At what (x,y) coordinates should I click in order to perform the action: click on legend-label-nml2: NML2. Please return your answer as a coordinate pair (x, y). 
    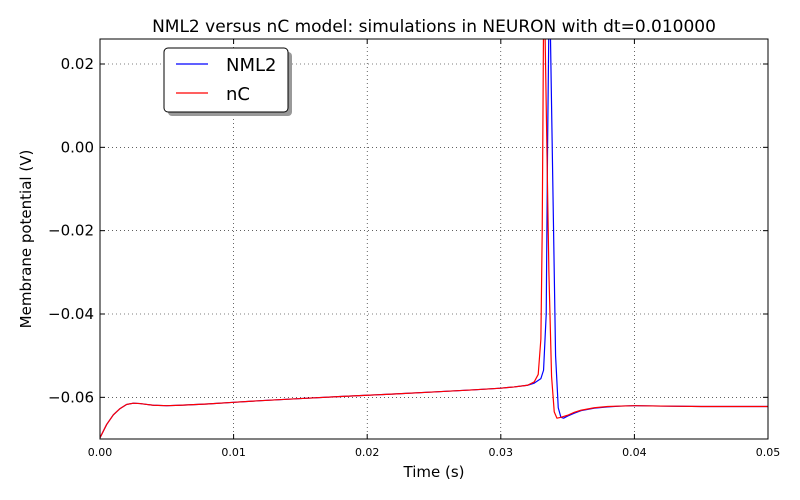
    Looking at the image, I should click on (251, 65).